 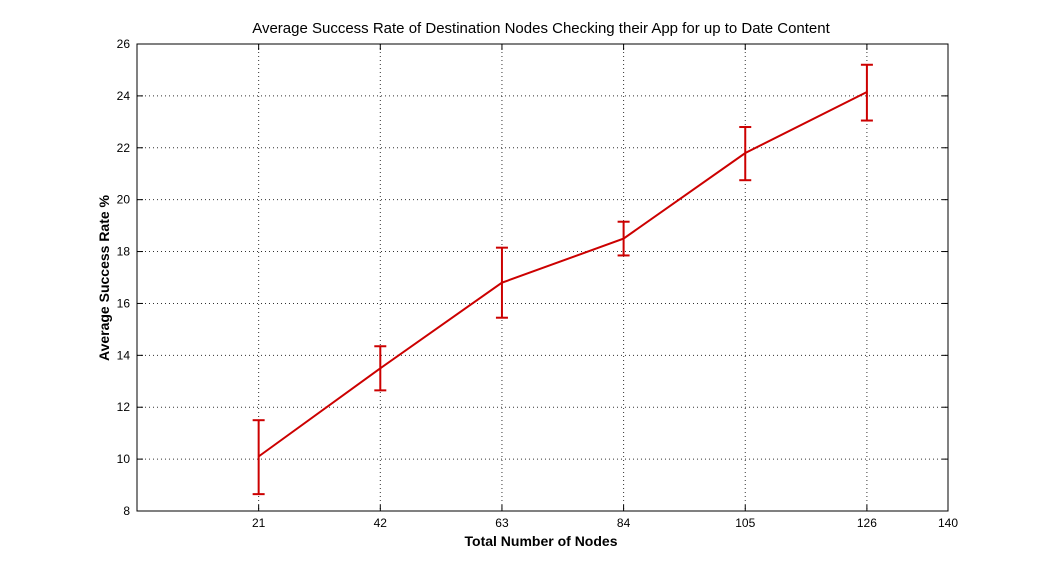 I want to click on x-tick-label: 126, so click(x=867, y=523).